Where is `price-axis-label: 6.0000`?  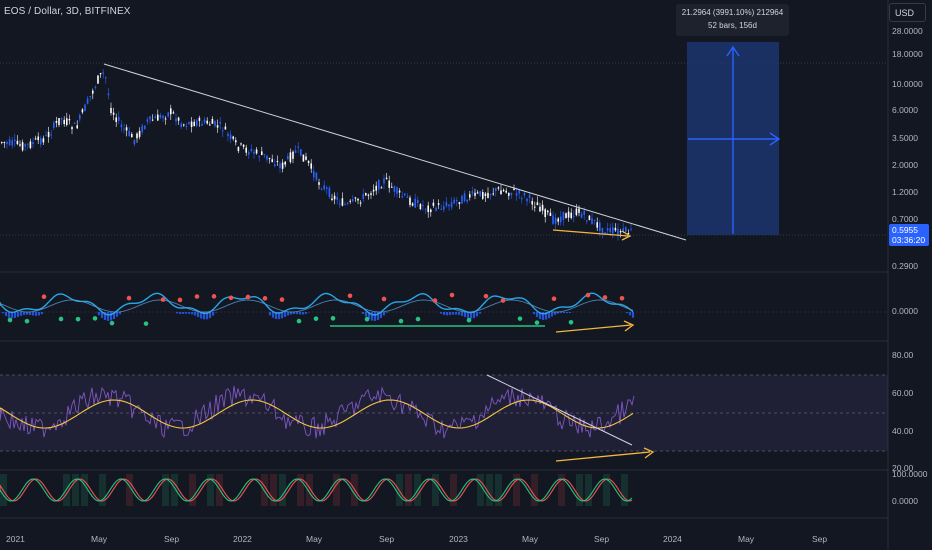
price-axis-label: 6.0000 is located at coordinates (905, 110).